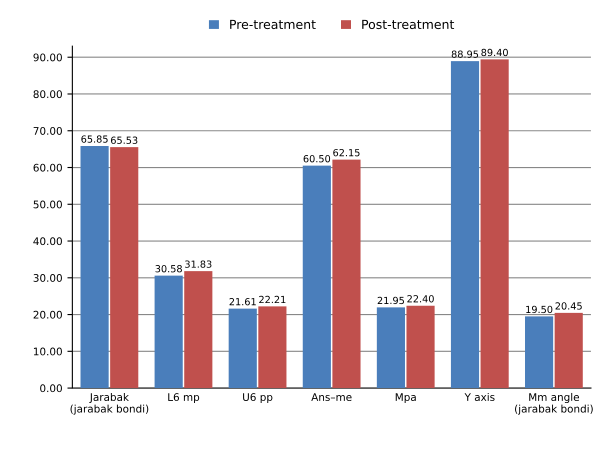 Image resolution: width=603 pixels, height=462 pixels. Describe the element at coordinates (184, 398) in the screenshot. I see `x-tick-label: L6 mp` at that location.